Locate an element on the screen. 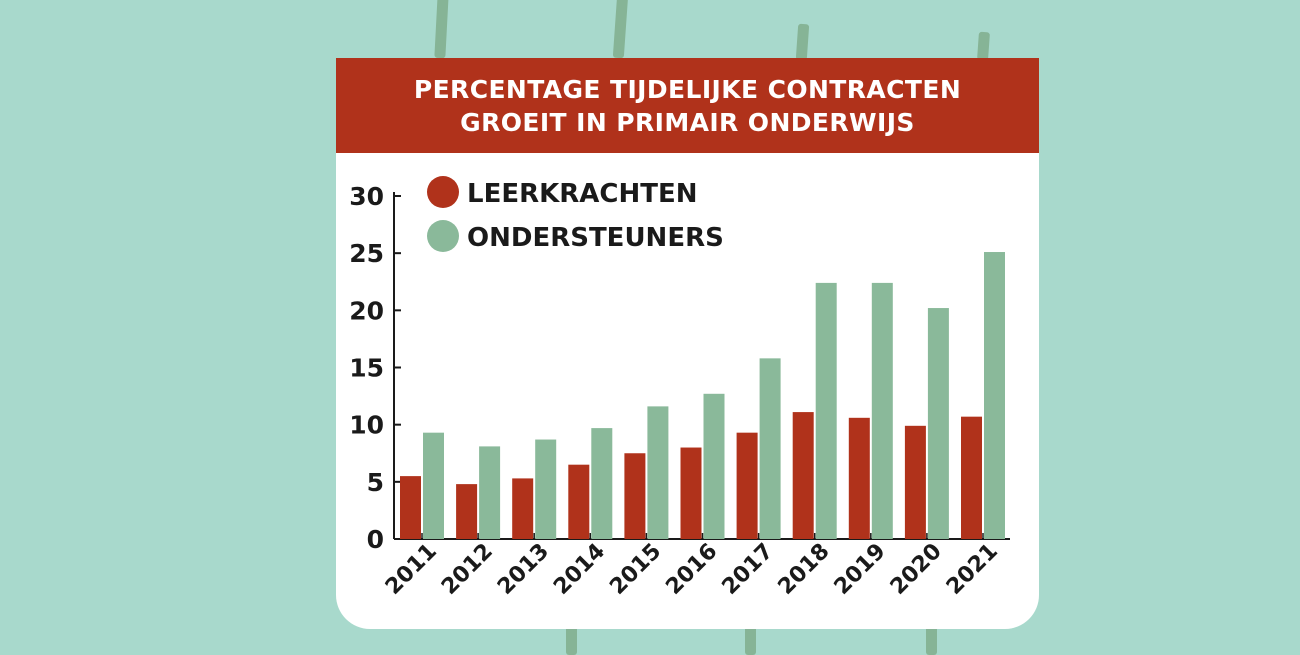 This screenshot has width=1300, height=655. x-tick-label: 2020 is located at coordinates (916, 569).